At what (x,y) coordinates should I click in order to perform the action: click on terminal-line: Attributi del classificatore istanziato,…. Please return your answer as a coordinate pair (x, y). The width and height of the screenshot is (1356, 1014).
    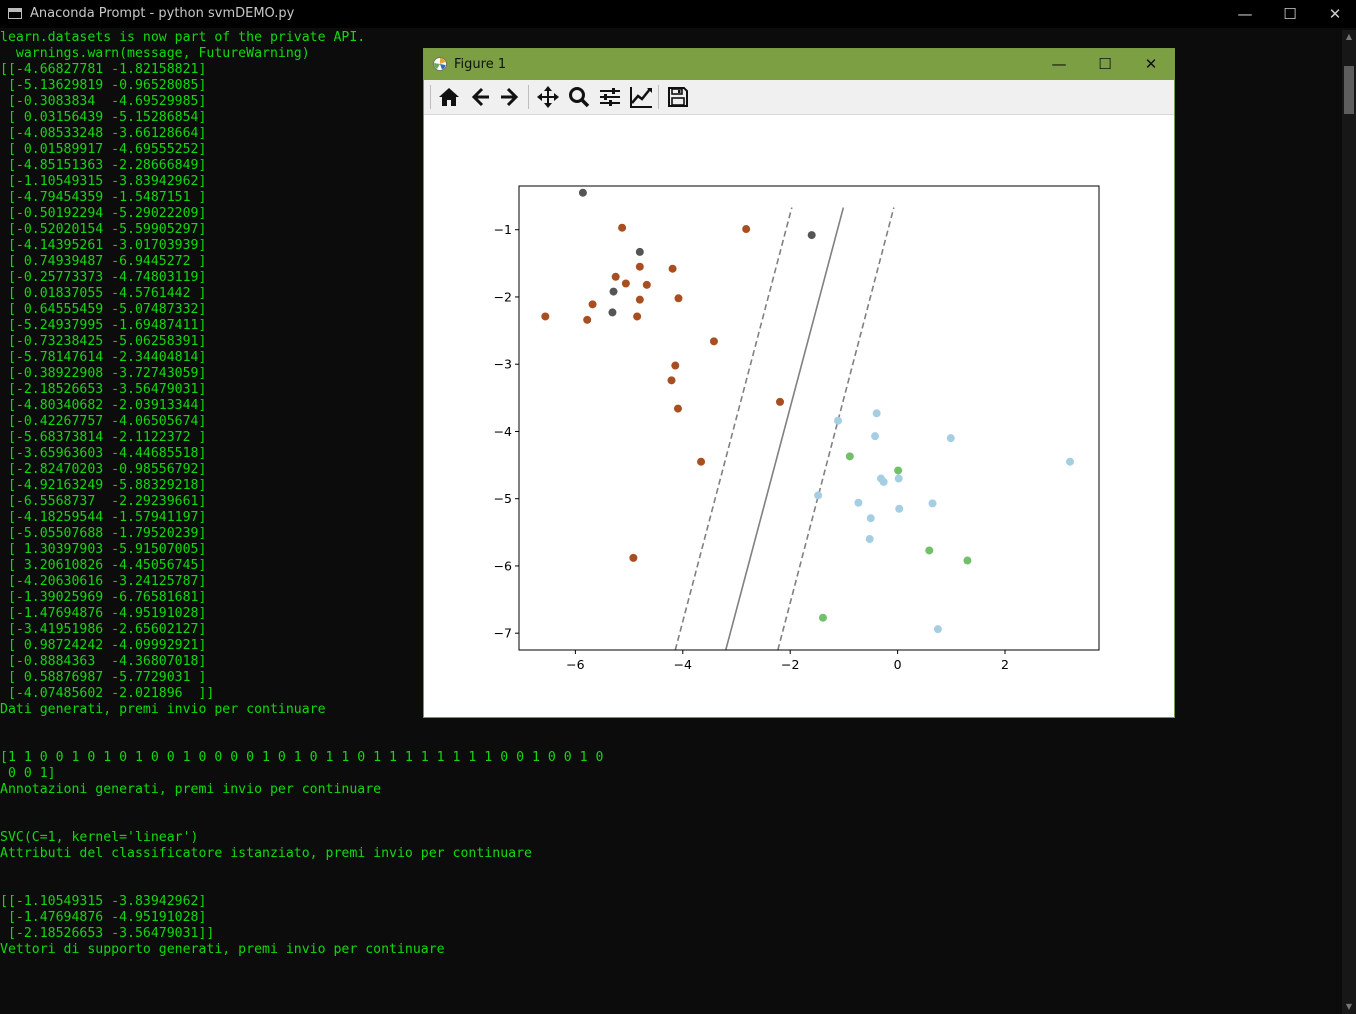
    Looking at the image, I should click on (266, 853).